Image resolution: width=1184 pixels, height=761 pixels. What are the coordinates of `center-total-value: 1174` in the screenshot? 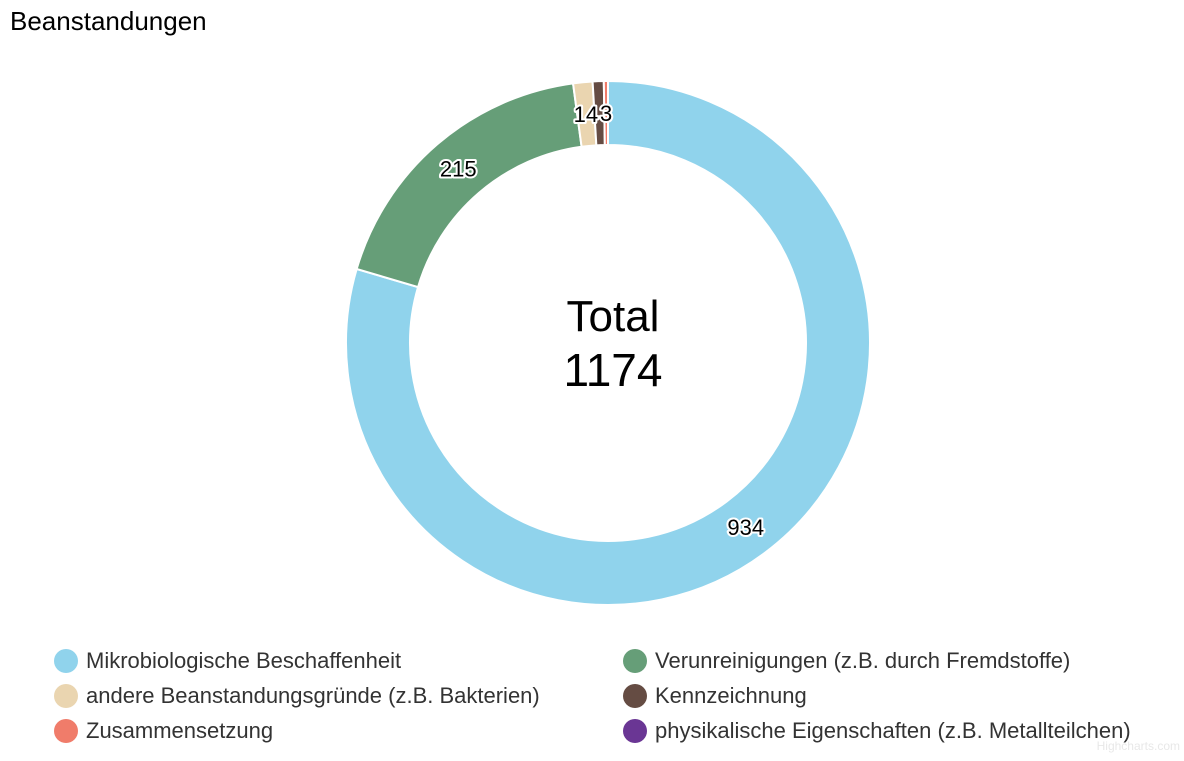 It's located at (613, 370).